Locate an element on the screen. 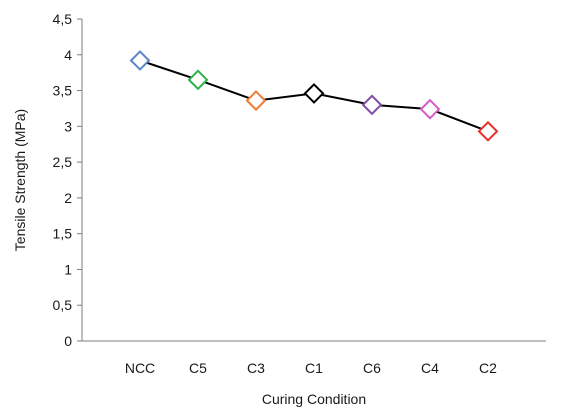 The height and width of the screenshot is (410, 563). x-tick-label: C2 is located at coordinates (488, 368).